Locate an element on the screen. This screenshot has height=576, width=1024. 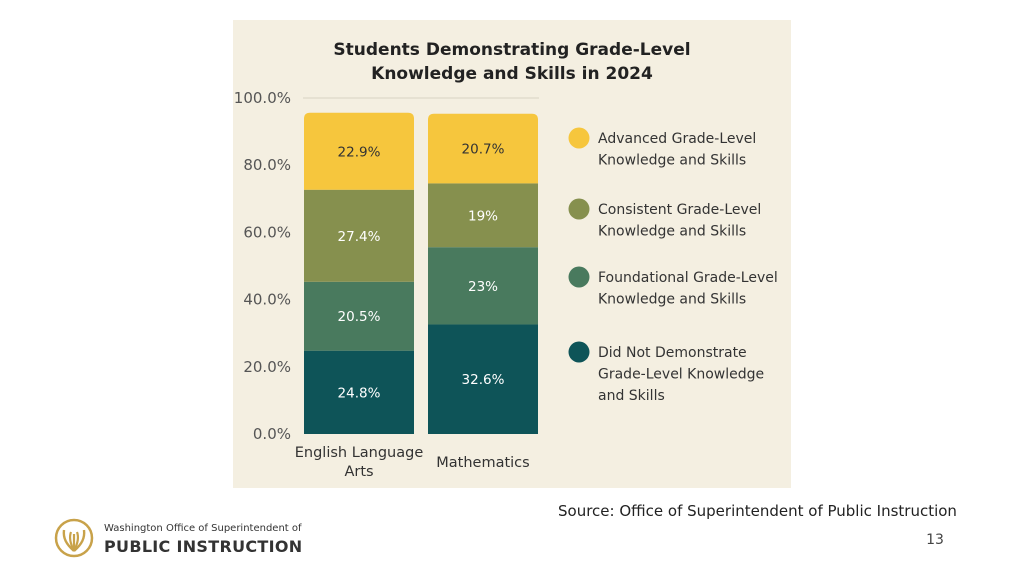
y-tick-label: 40.0% is located at coordinates (267, 300).